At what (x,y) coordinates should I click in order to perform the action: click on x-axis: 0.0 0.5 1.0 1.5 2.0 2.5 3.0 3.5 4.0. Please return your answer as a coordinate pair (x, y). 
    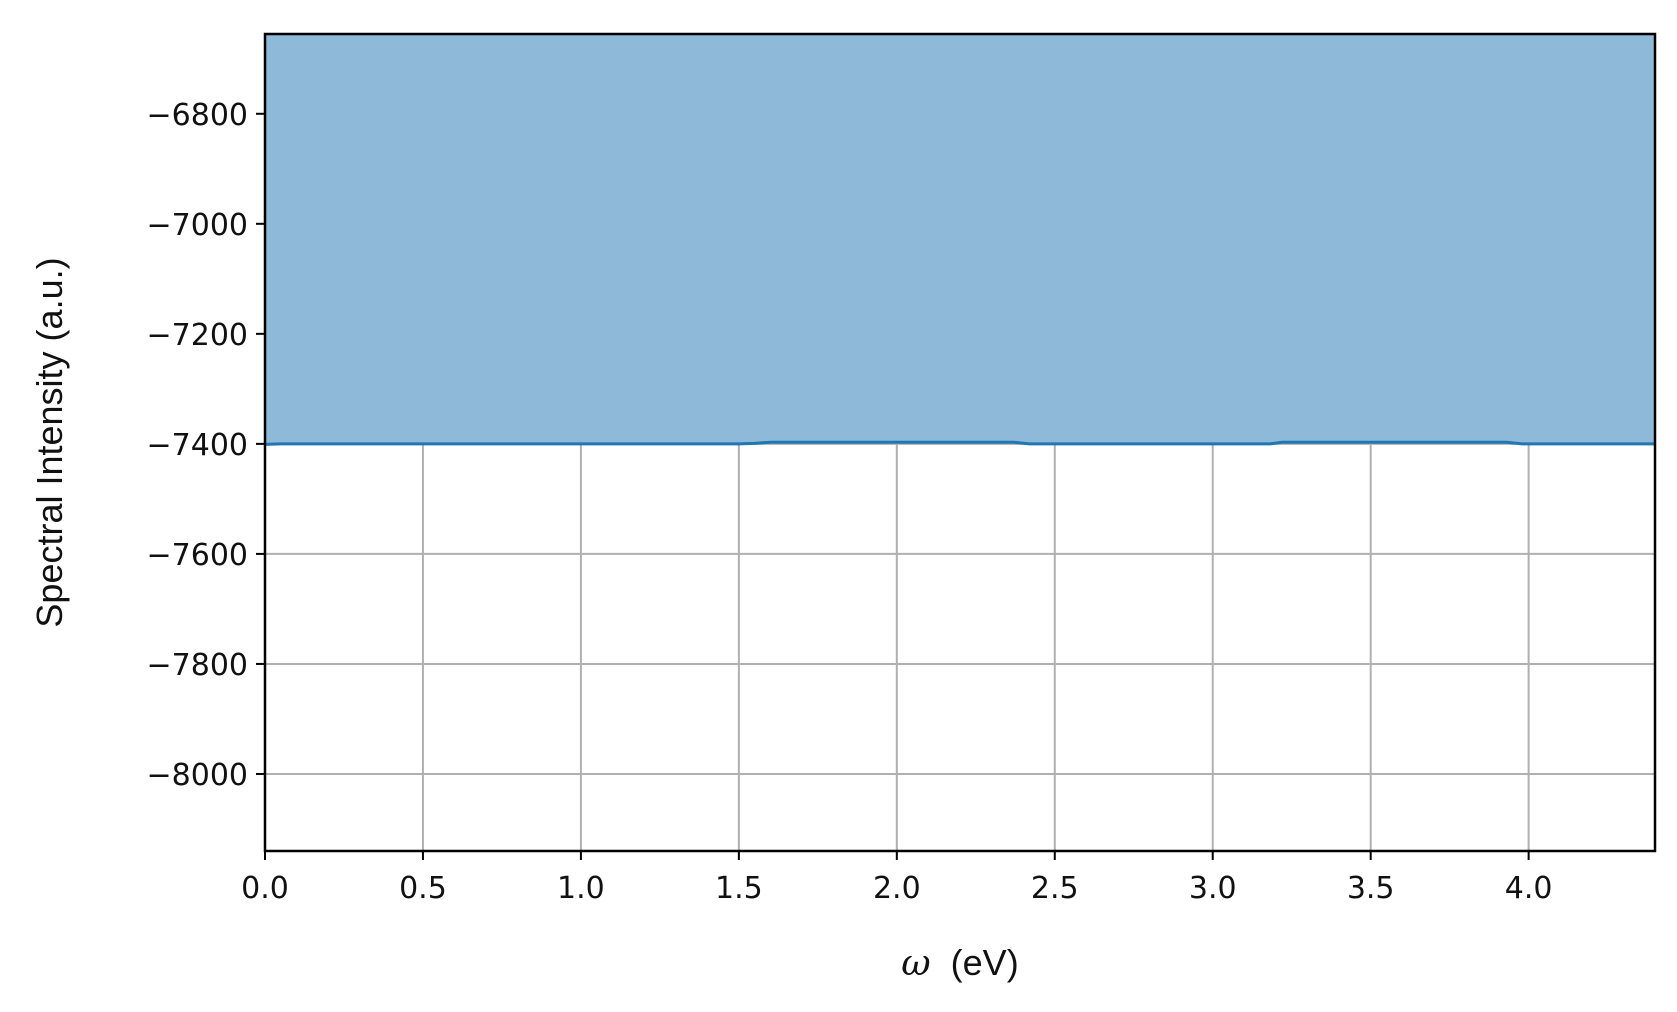
    Looking at the image, I should click on (896, 878).